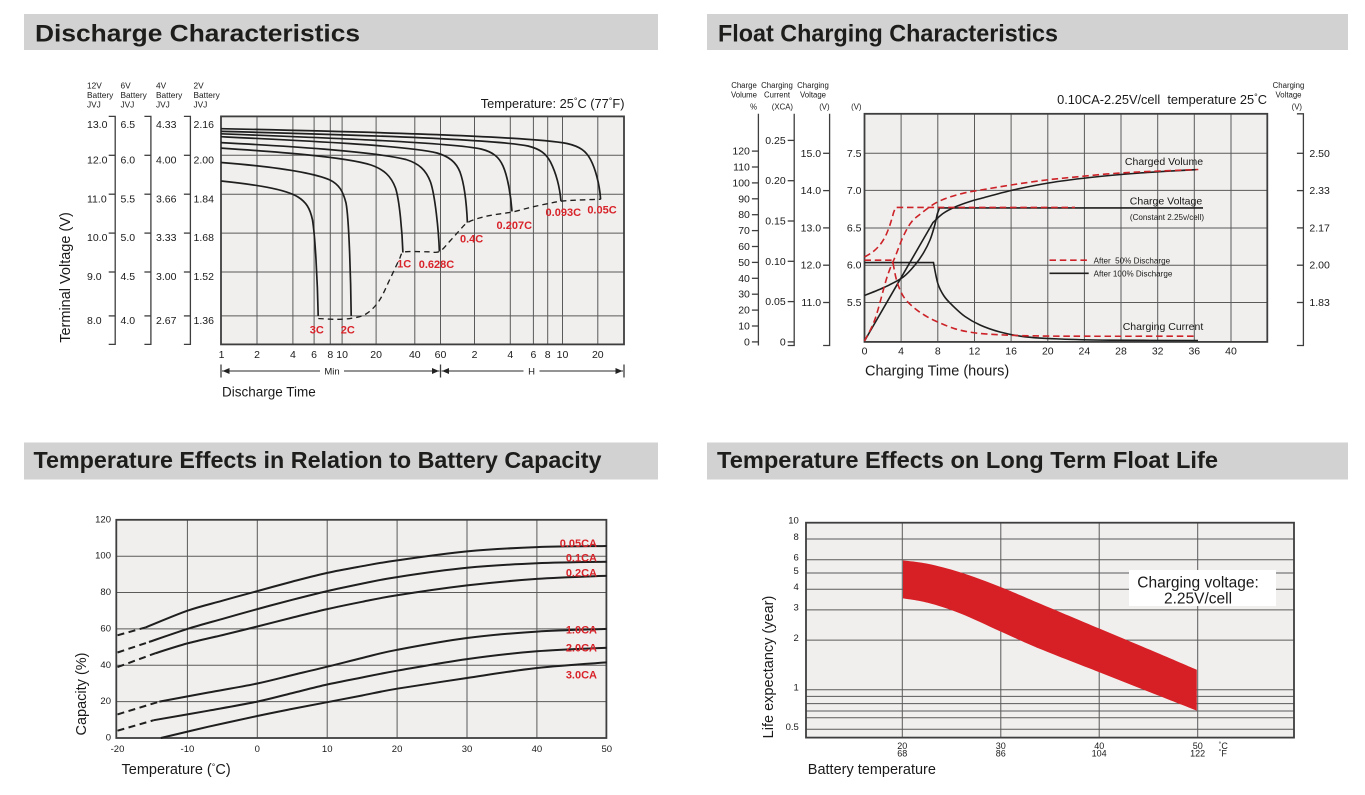 Image resolution: width=1365 pixels, height=795 pixels. What do you see at coordinates (581, 648) in the screenshot?
I see `svg-text: 2.0CA` at bounding box center [581, 648].